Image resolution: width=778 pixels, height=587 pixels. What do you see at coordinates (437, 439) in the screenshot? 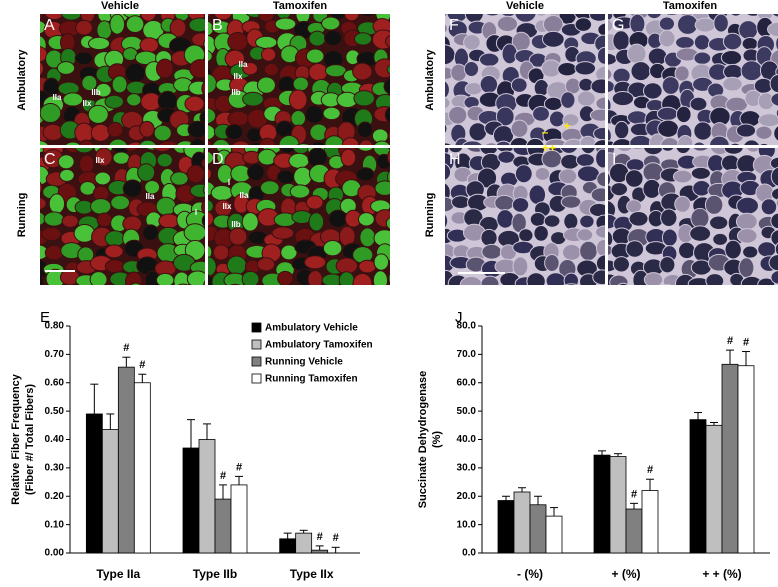
I see `y-axis-label: (%)` at bounding box center [437, 439].